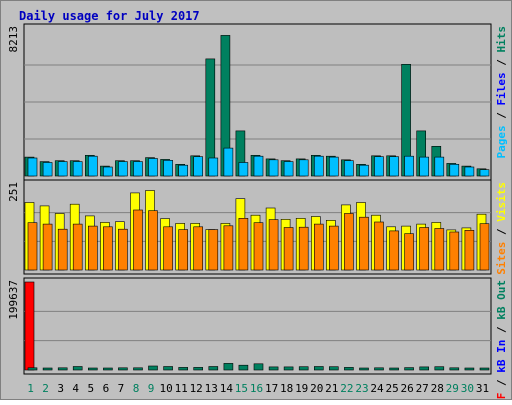 The image size is (512, 405). Describe the element at coordinates (301, 388) in the screenshot. I see `day-label: 19` at that location.